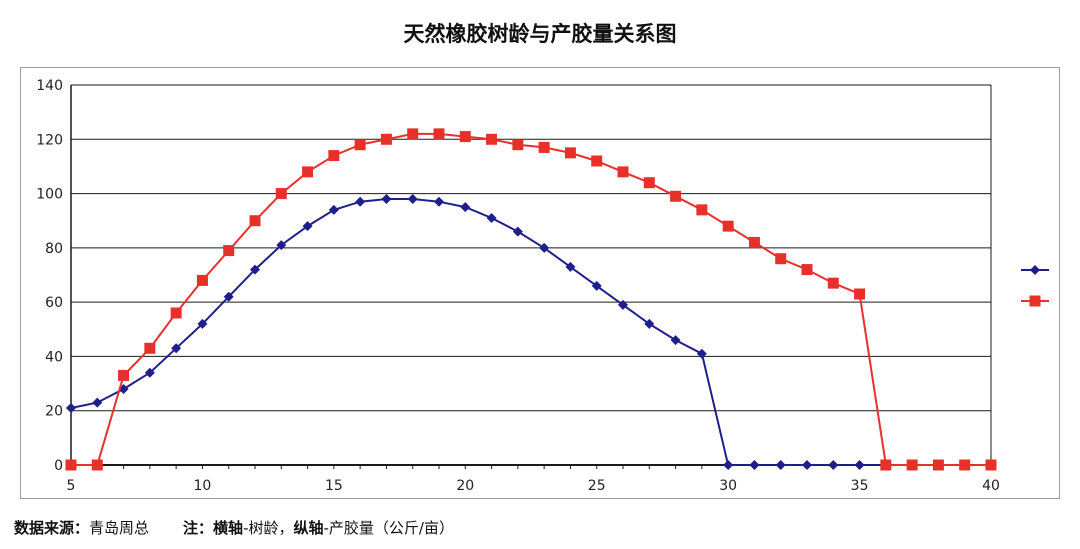 This screenshot has height=549, width=1080. What do you see at coordinates (465, 486) in the screenshot?
I see `x-tick-label-20: 20` at bounding box center [465, 486].